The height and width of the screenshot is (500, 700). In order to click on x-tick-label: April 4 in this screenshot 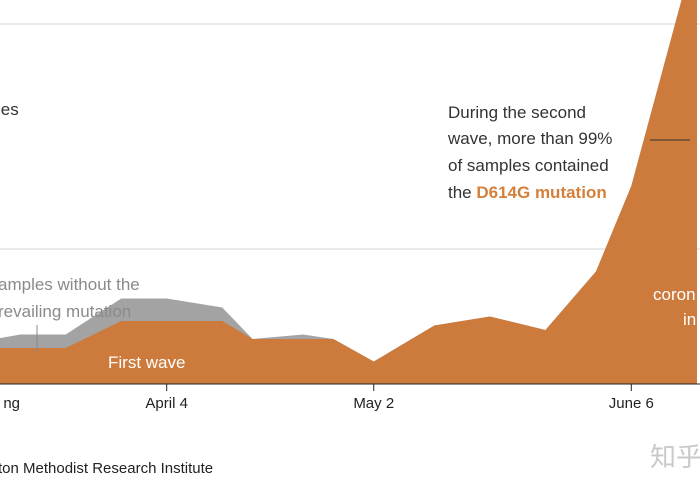, I will do `click(166, 403)`.